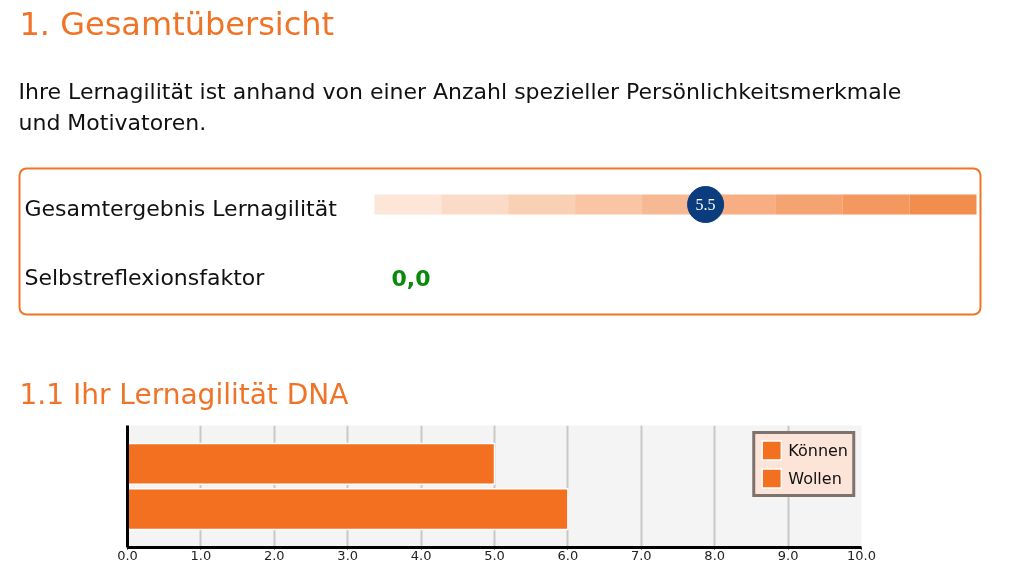 This screenshot has height=567, width=1009. Describe the element at coordinates (815, 478) in the screenshot. I see `legend-label: Wollen` at that location.